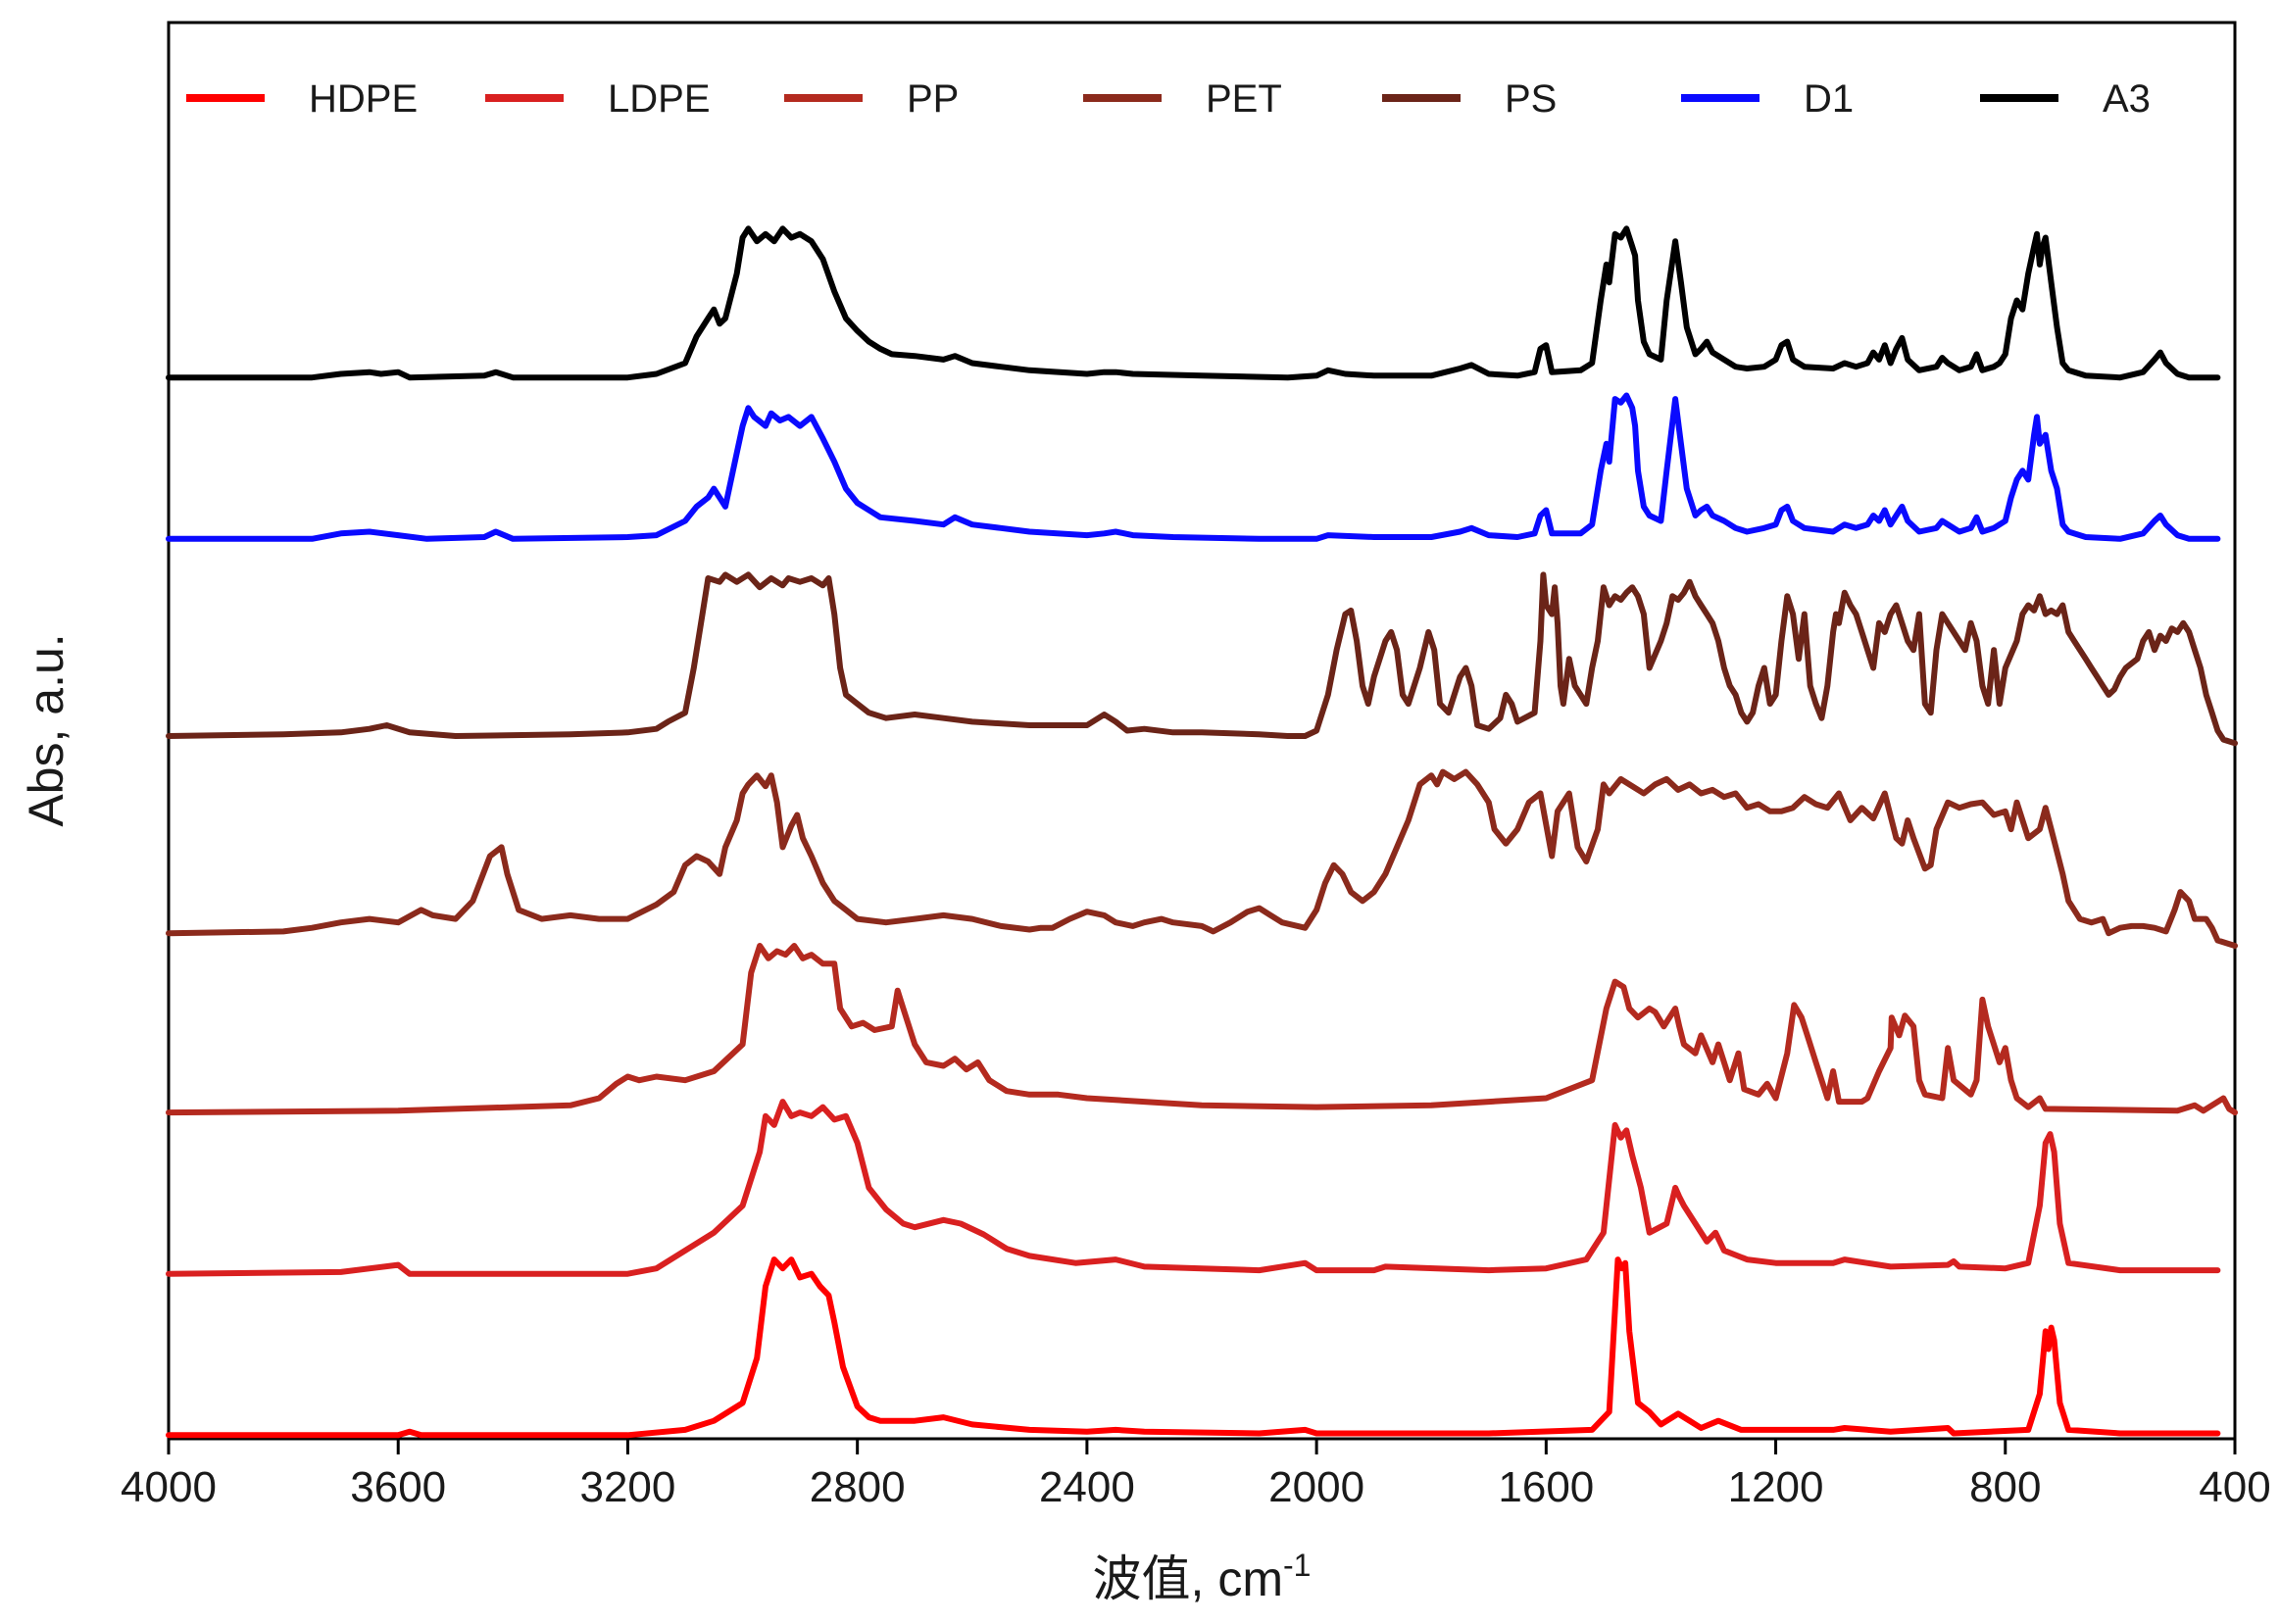 The width and height of the screenshot is (2280, 1624). What do you see at coordinates (363, 99) in the screenshot?
I see `legend-label-hdpe: HDPE` at bounding box center [363, 99].